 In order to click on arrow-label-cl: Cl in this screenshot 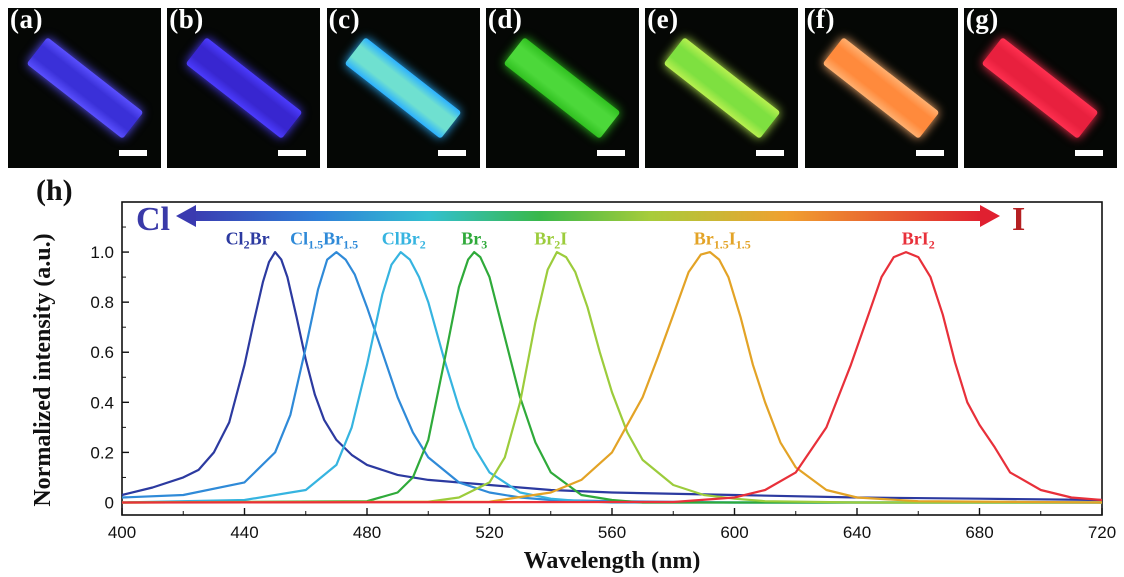, I will do `click(153, 219)`.